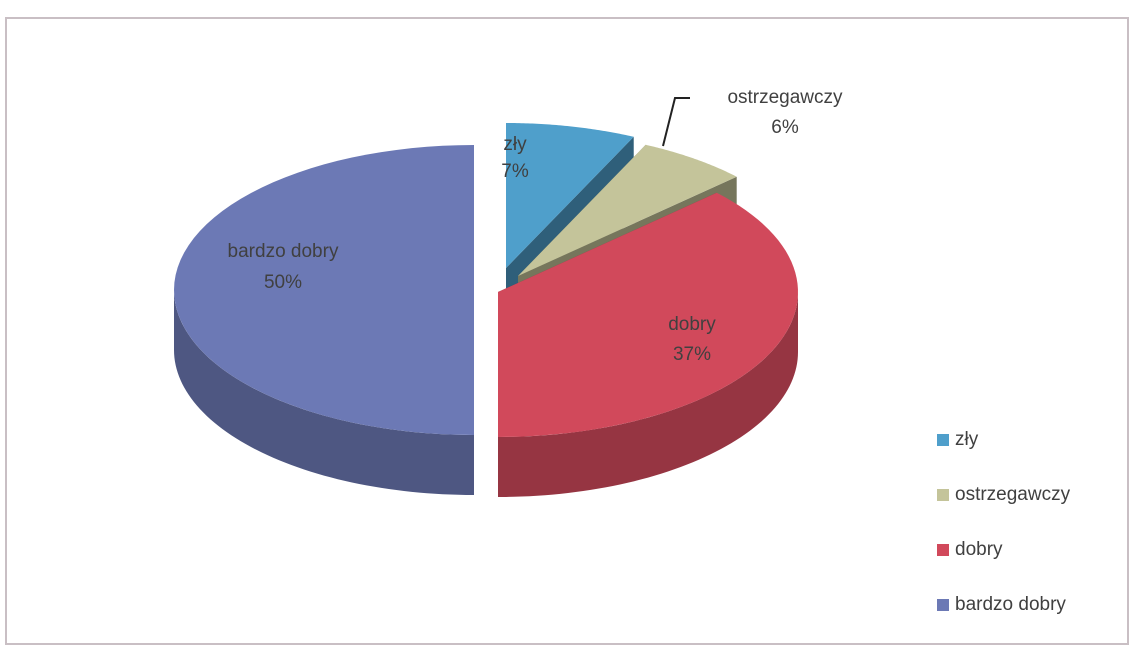 This screenshot has width=1135, height=651. Describe the element at coordinates (967, 439) in the screenshot. I see `legend-label: zły` at that location.